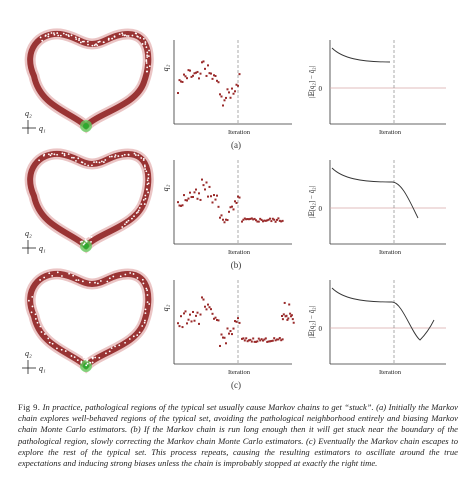 This screenshot has height=504, width=474. Describe the element at coordinates (88, 81) in the screenshot. I see `typical-set-plot: q₂ q₁` at that location.